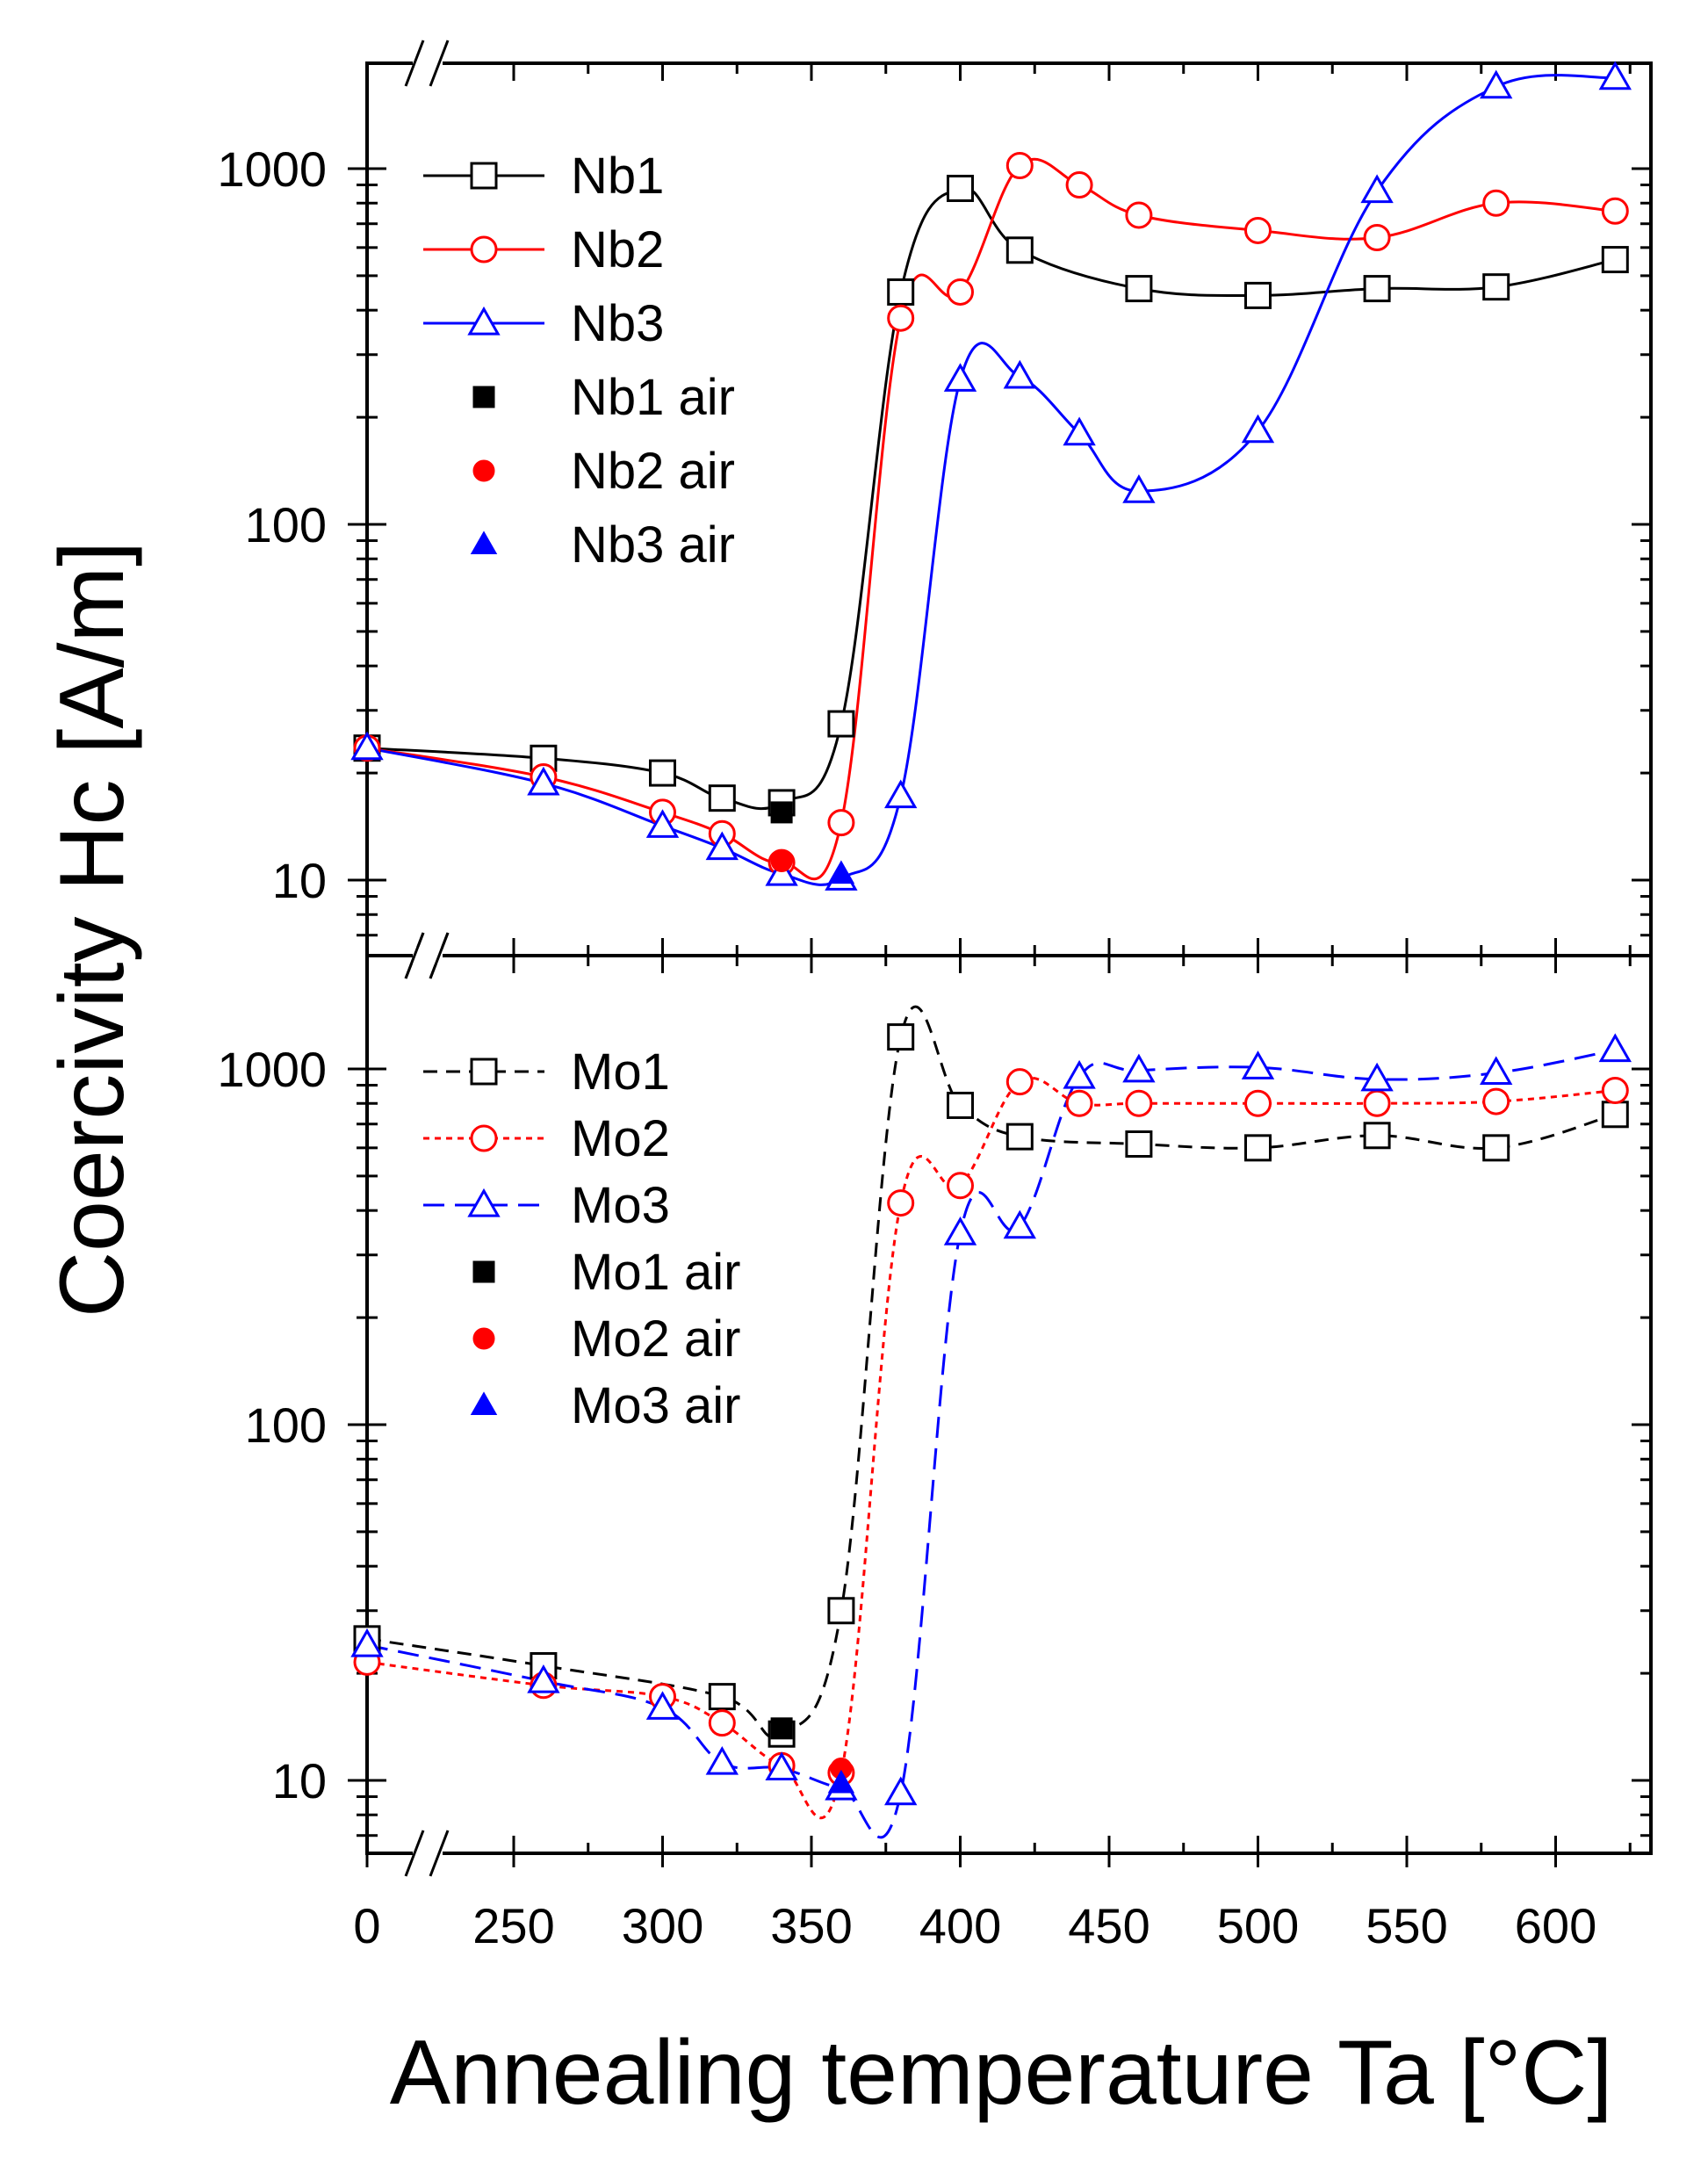 This screenshot has height=2173, width=1708. What do you see at coordinates (546, 1072) in the screenshot?
I see `legend-item-mo1: Mo1` at bounding box center [546, 1072].